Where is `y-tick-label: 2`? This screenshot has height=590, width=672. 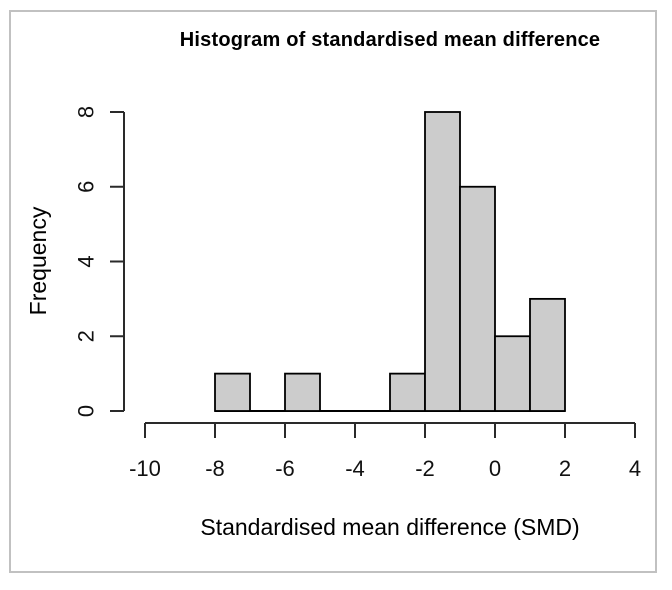
y-tick-label: 2 is located at coordinates (86, 336).